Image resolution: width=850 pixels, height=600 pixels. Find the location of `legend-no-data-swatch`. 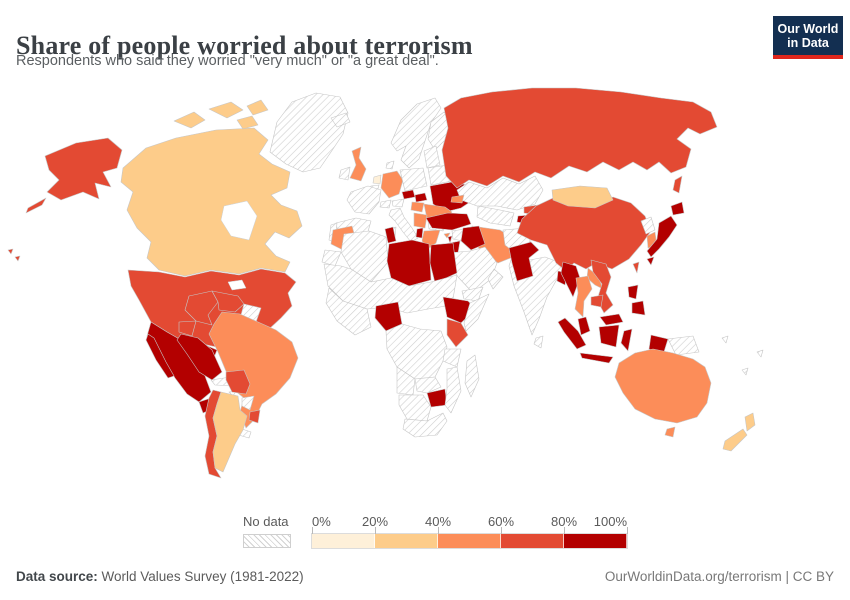

legend-no-data-swatch is located at coordinates (267, 541).